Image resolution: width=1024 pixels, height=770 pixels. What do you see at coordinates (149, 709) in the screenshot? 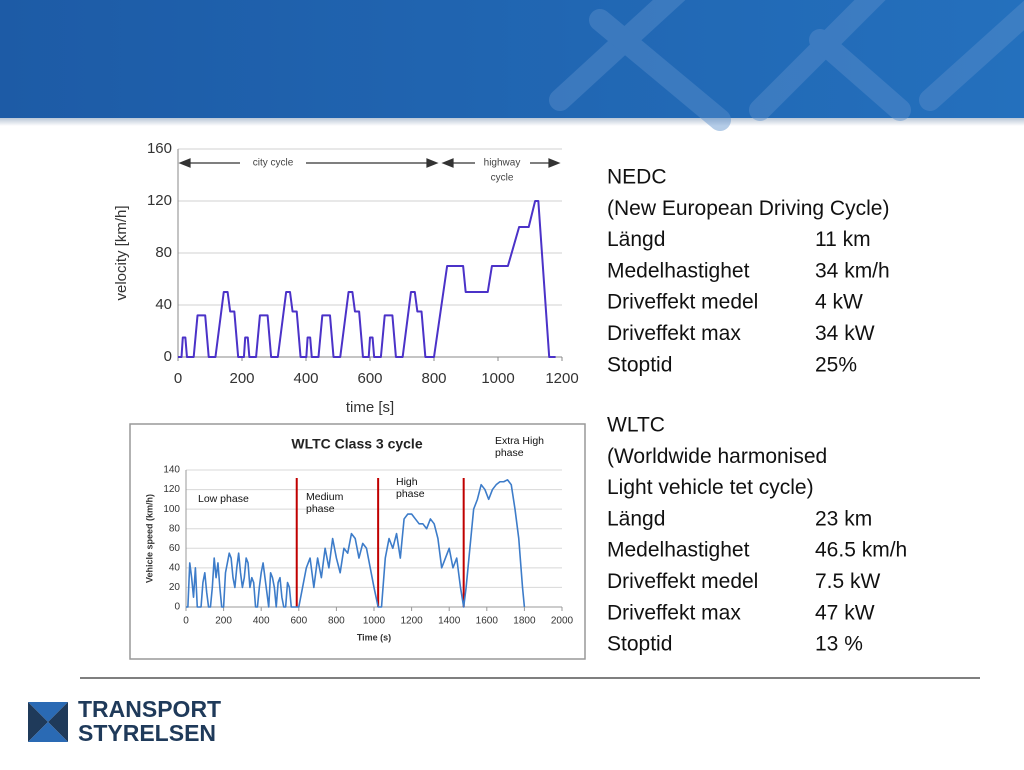
I see `logo-text: TRANSPORT` at bounding box center [149, 709].